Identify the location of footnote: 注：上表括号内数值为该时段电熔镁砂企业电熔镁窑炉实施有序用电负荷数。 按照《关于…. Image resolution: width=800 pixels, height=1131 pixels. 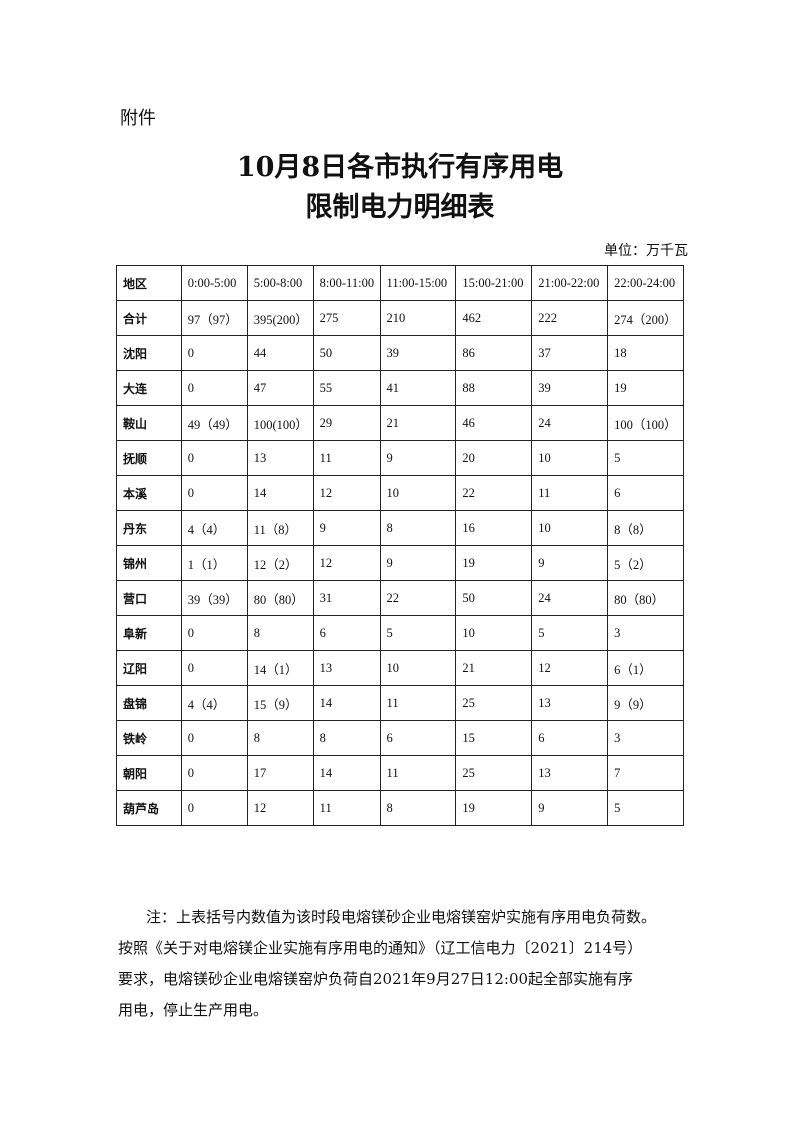
(405, 964).